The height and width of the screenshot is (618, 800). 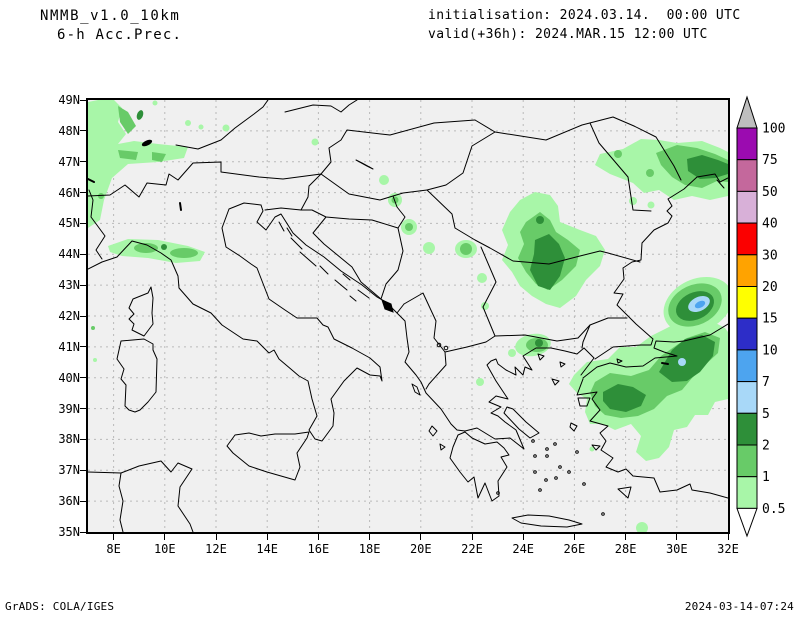 I want to click on border-montenegro-serbia, so click(x=392, y=263).